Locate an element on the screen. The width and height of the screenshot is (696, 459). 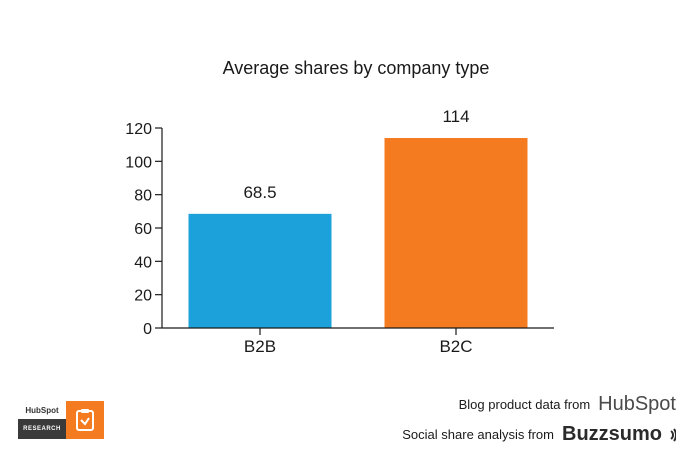
credit-hubspot-text: Blog product data from is located at coordinates (524, 404).